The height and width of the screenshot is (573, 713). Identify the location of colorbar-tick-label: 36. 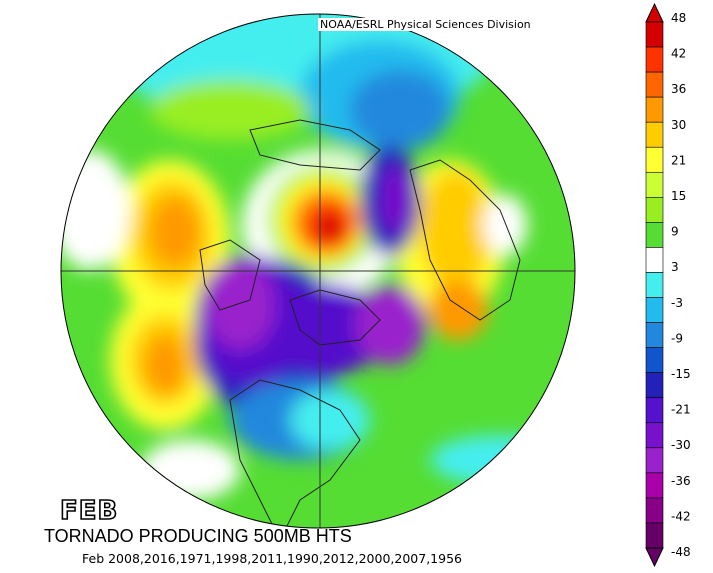
(678, 89).